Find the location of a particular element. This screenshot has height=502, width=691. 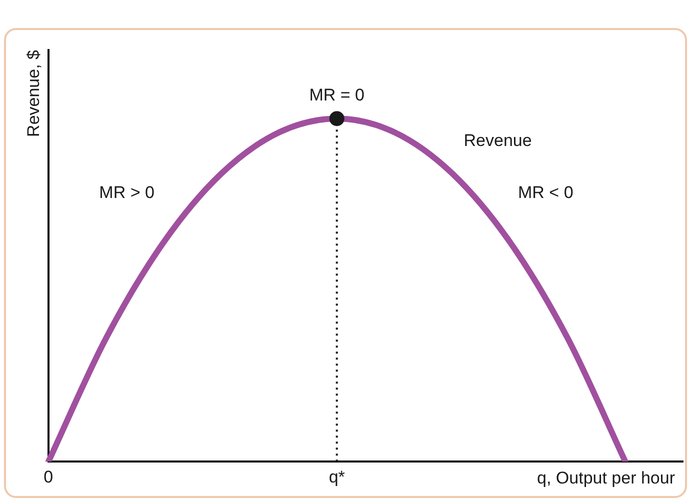

x-tick-label: q* is located at coordinates (337, 476).